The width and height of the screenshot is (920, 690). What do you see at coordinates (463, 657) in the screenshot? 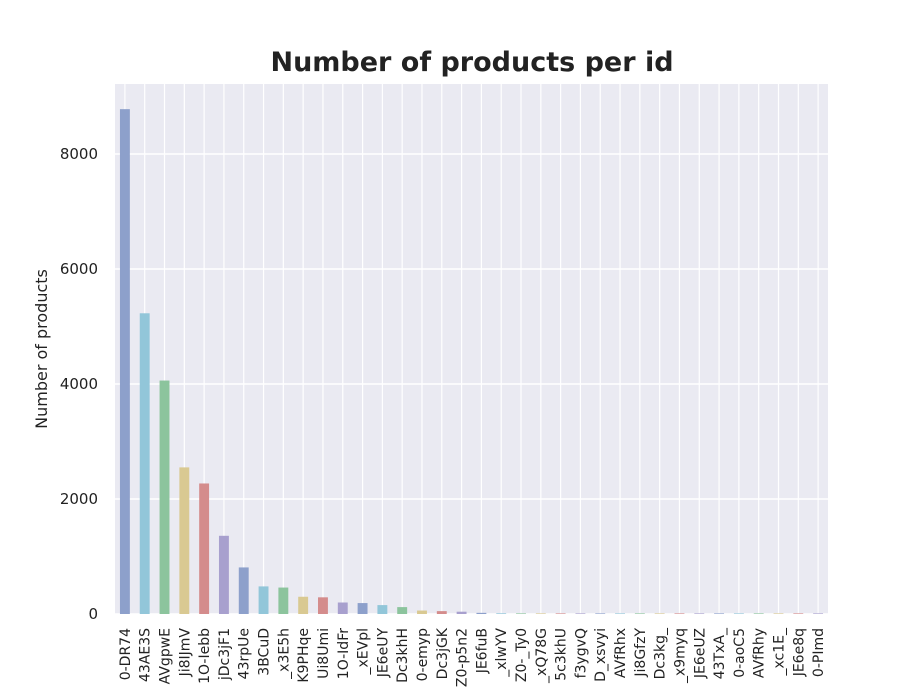
I see `x-tick-label: Z0-p5n2` at bounding box center [463, 657].